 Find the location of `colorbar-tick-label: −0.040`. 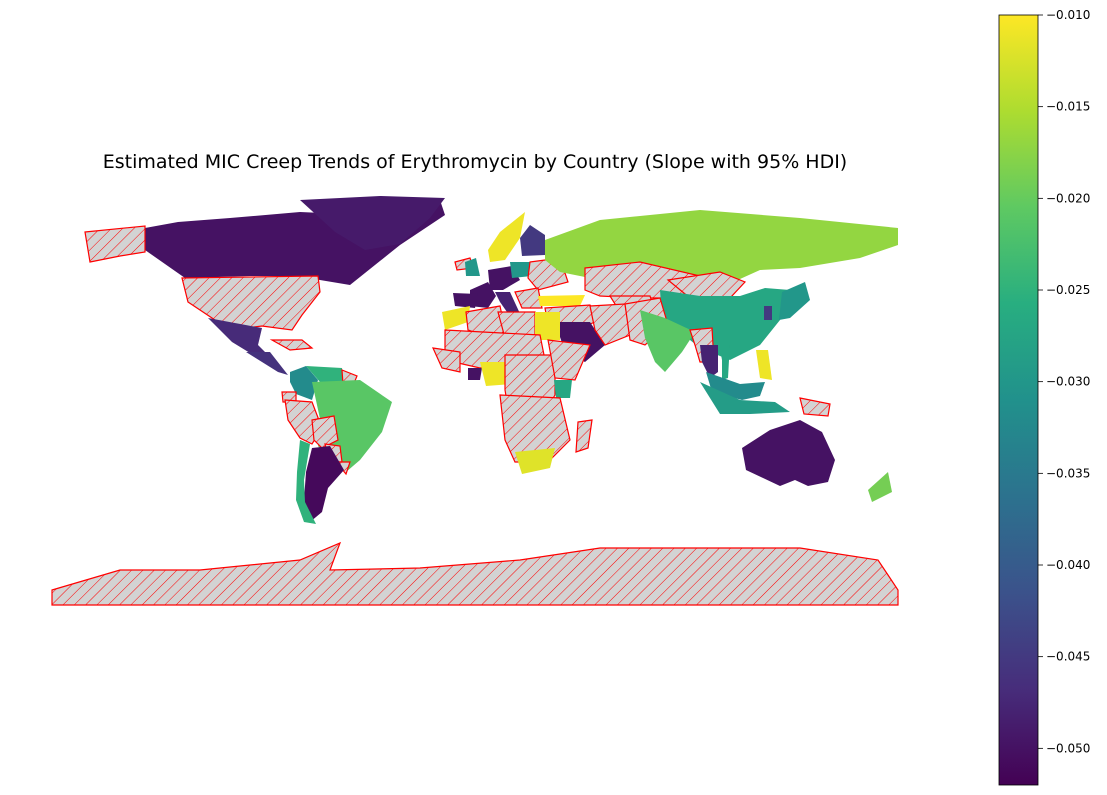

colorbar-tick-label: −0.040 is located at coordinates (1068, 565).